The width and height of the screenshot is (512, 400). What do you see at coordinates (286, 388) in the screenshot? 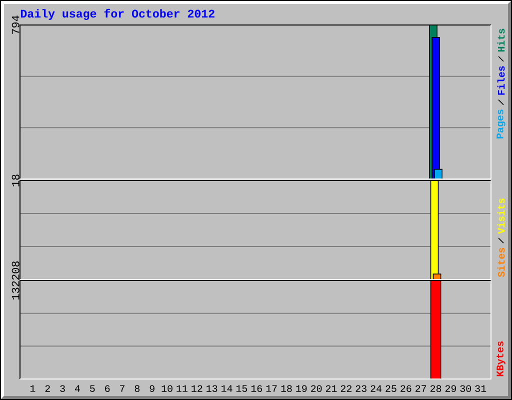
I see `x-tick-label: 18` at bounding box center [286, 388].